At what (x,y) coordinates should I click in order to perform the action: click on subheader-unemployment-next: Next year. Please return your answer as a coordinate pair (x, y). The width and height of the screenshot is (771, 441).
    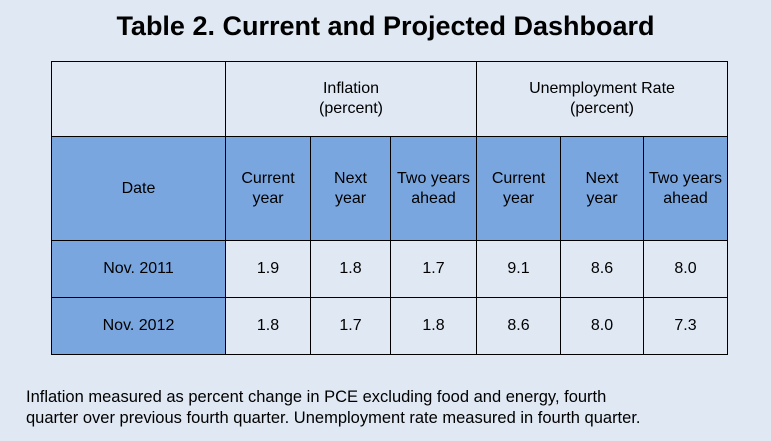
    Looking at the image, I should click on (602, 188).